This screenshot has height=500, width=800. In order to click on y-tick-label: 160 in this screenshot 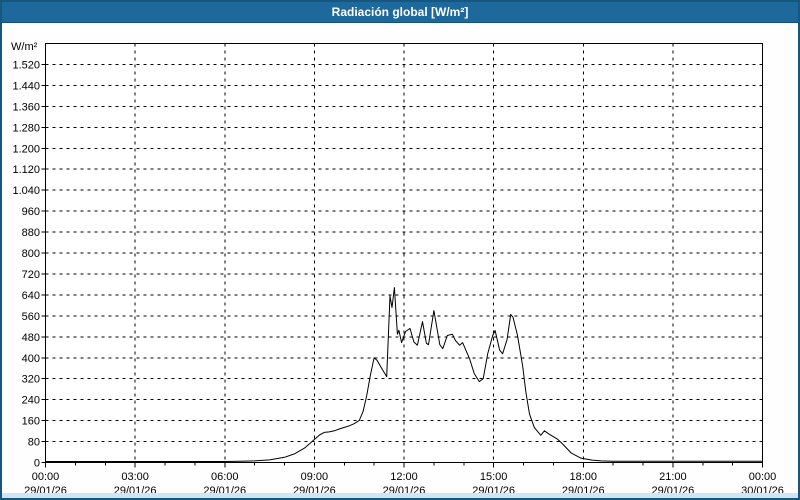, I will do `click(31, 422)`.